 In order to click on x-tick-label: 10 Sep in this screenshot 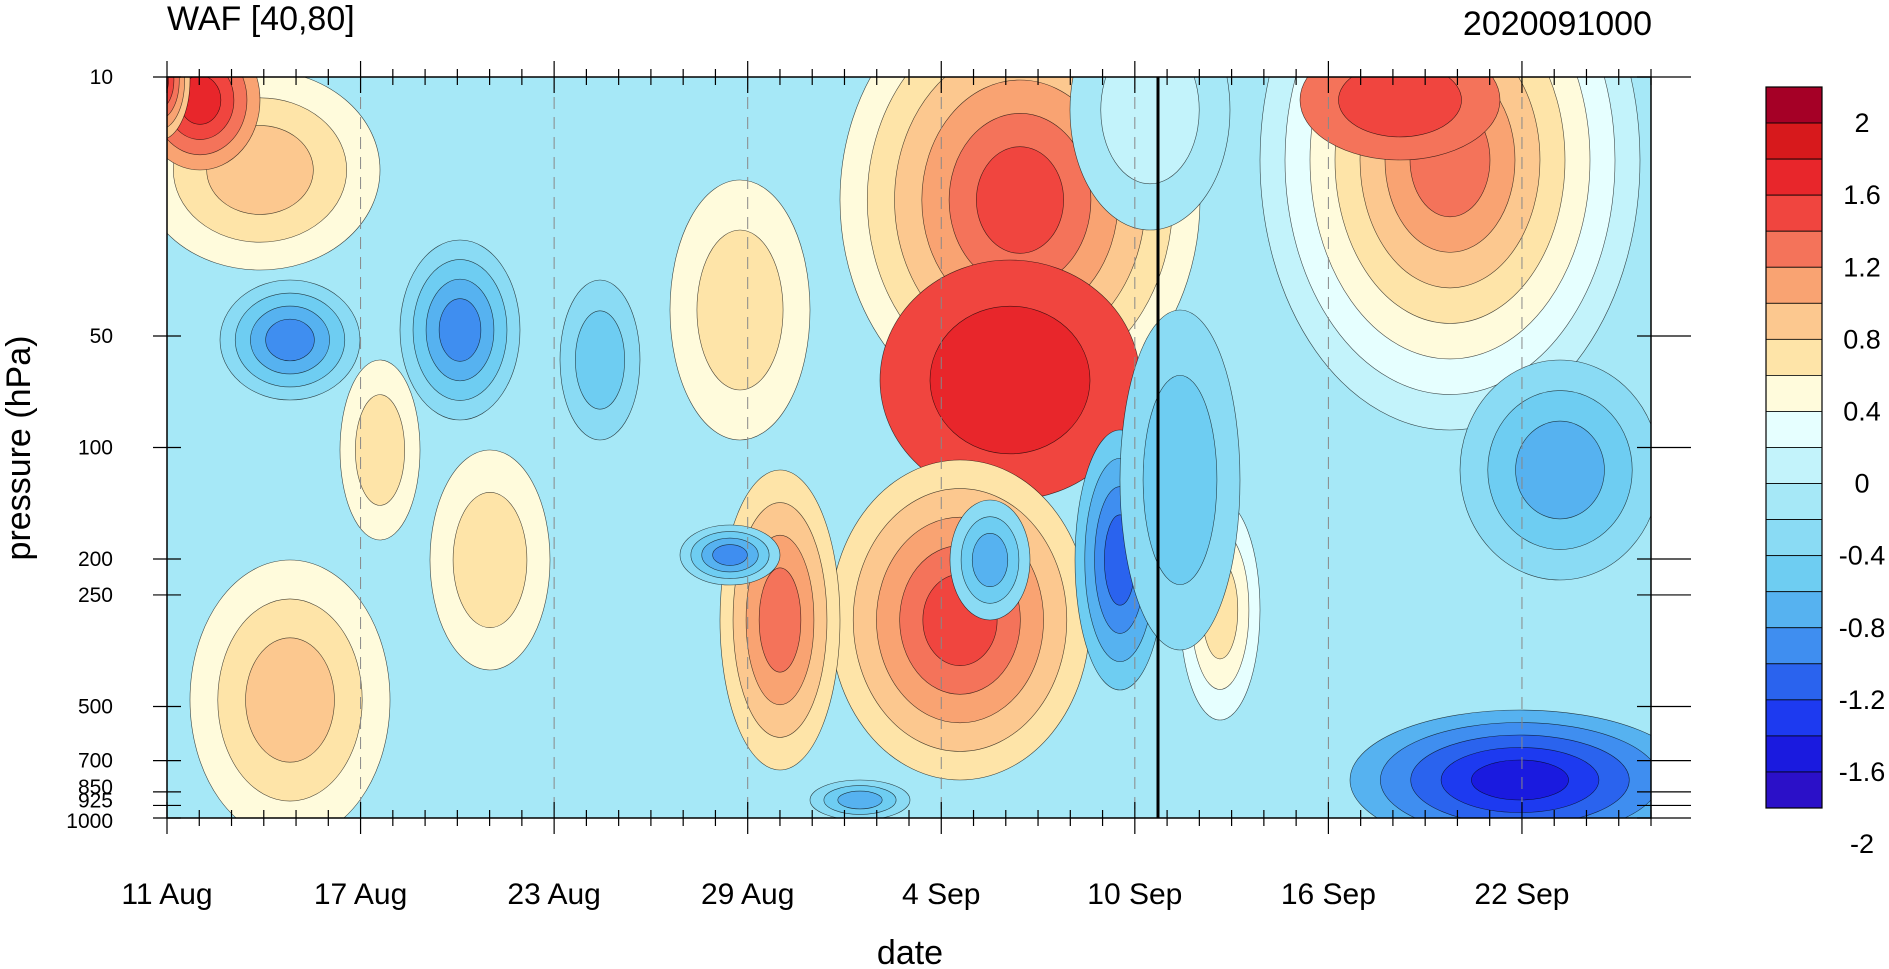, I will do `click(1134, 894)`.